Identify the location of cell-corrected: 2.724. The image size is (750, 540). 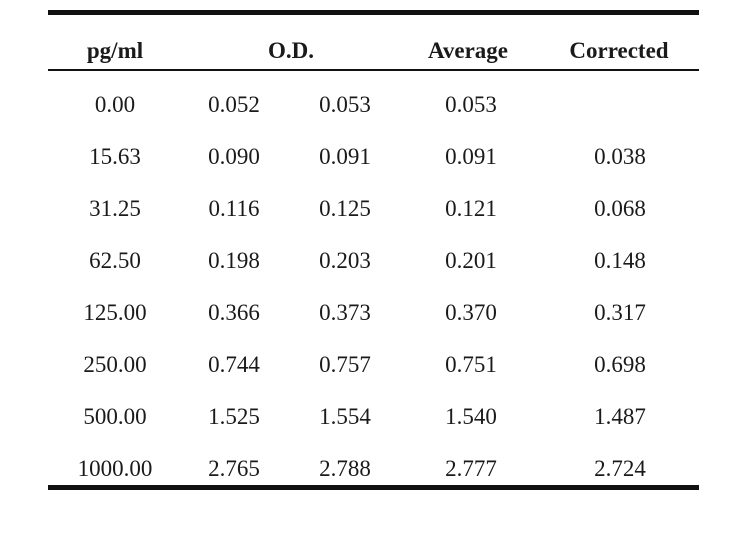
(620, 468).